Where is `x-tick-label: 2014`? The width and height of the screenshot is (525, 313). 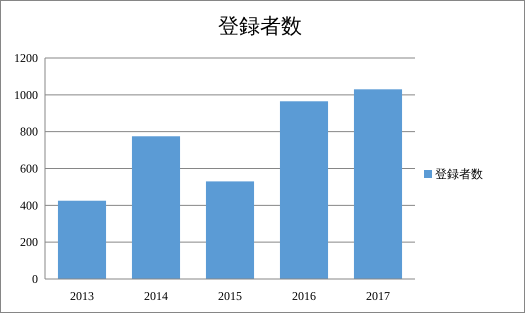
x-tick-label: 2014 is located at coordinates (156, 296).